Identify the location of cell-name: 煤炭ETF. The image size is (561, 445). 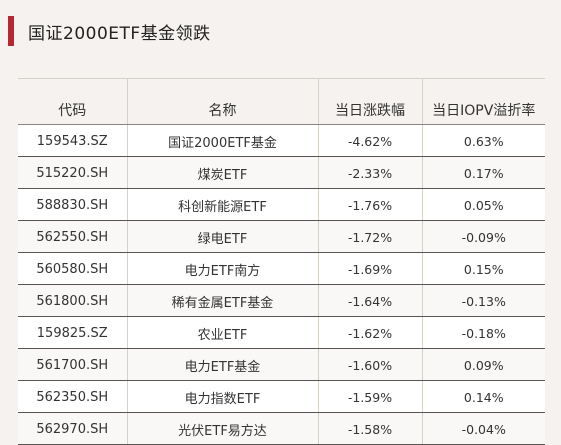
(222, 172).